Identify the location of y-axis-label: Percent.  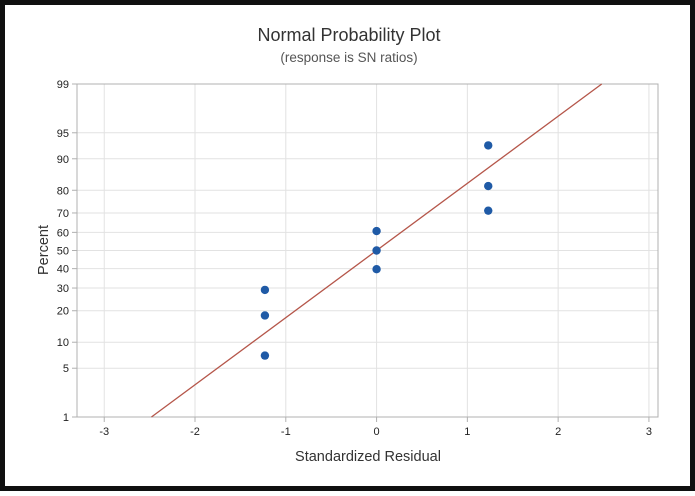
(44, 250).